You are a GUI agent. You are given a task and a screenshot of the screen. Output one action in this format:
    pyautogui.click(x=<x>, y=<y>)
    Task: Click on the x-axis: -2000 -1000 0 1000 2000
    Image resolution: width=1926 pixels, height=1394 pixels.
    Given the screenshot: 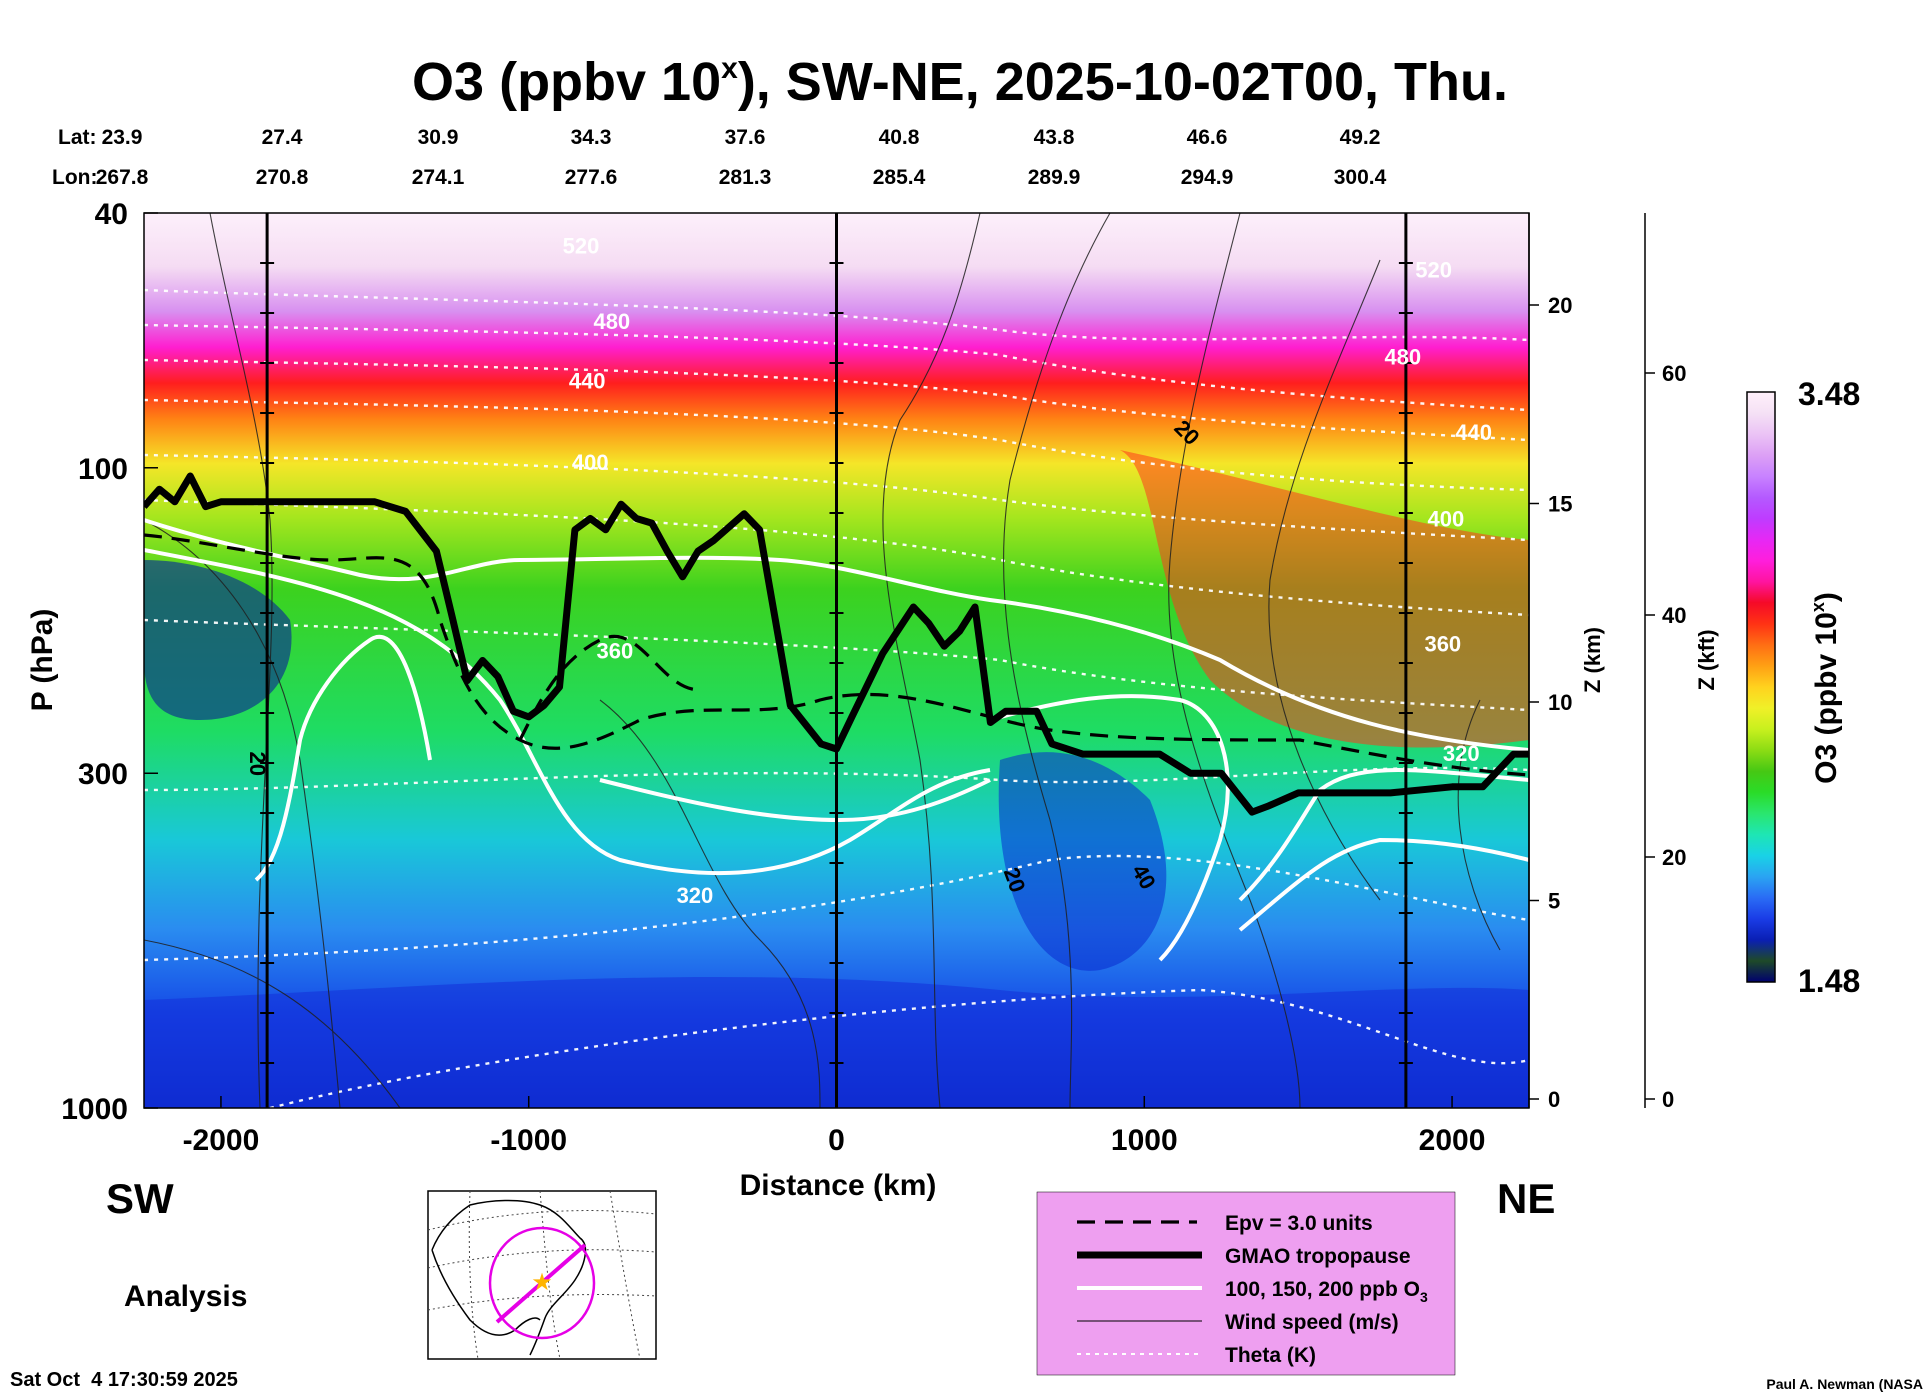 What is the action you would take?
    pyautogui.click(x=834, y=1126)
    